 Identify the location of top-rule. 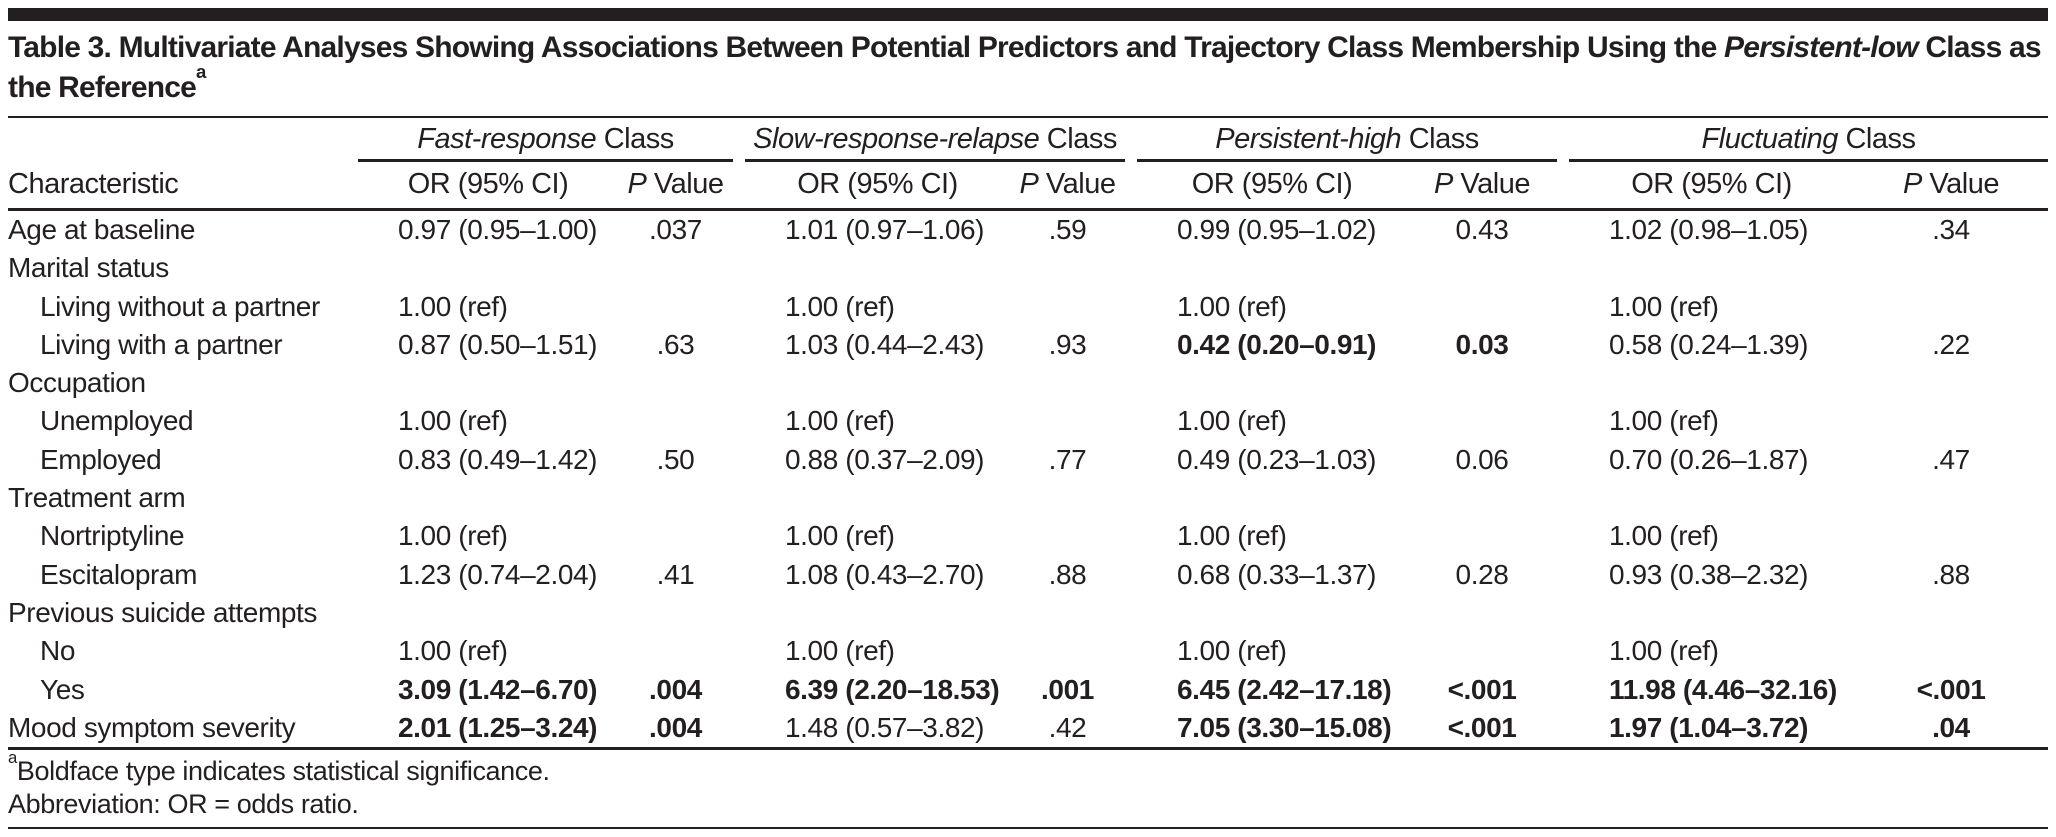
(1028, 14).